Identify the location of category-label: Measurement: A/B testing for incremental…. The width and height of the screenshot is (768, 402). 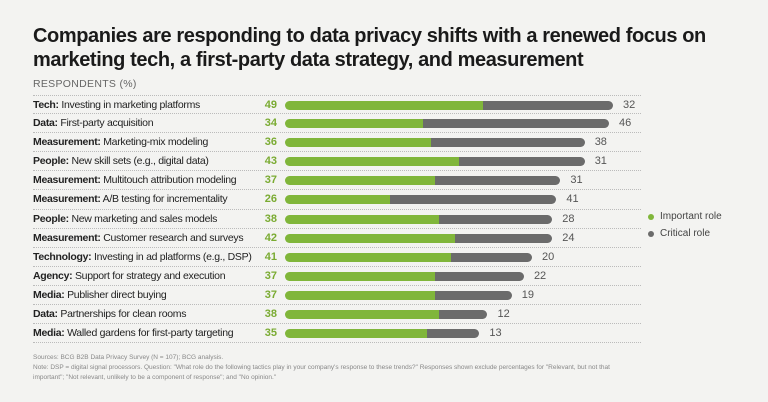
(130, 199).